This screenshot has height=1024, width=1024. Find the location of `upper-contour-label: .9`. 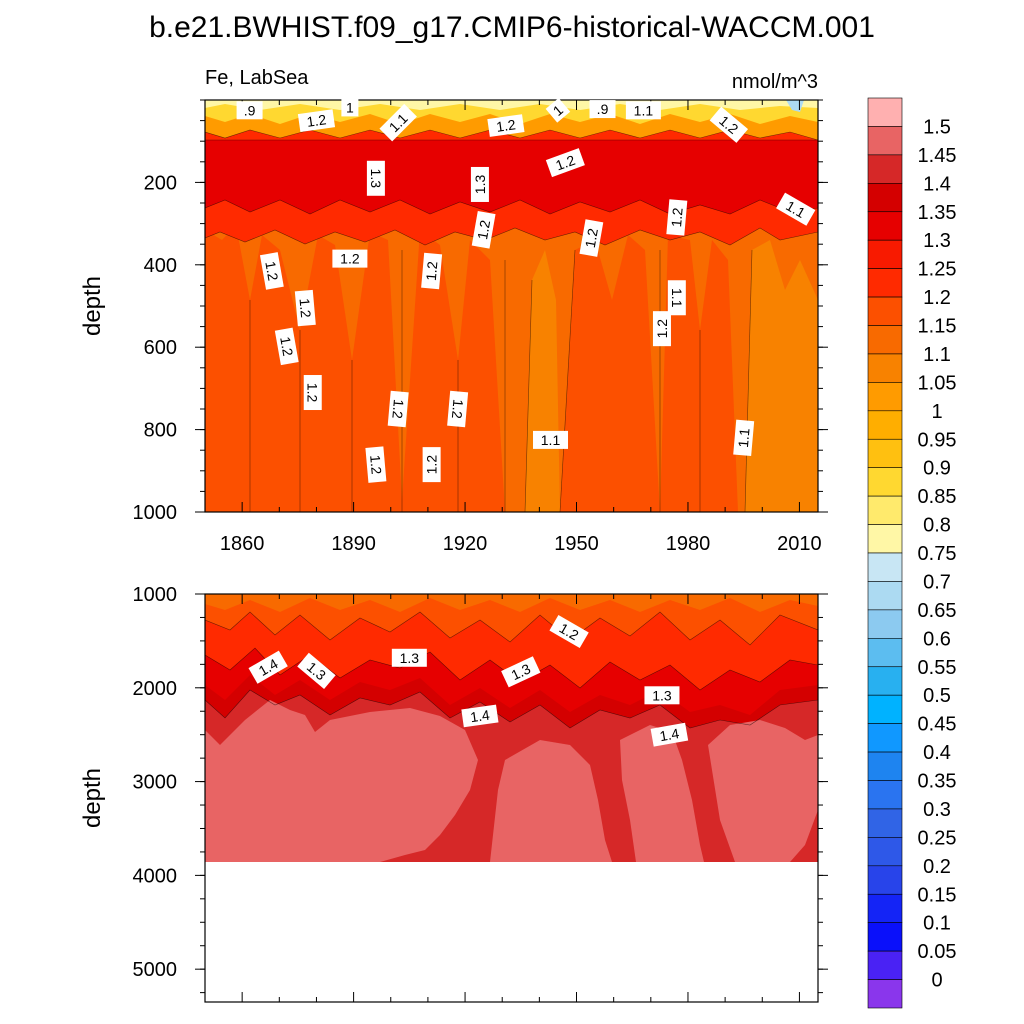

upper-contour-label: .9 is located at coordinates (602, 109).